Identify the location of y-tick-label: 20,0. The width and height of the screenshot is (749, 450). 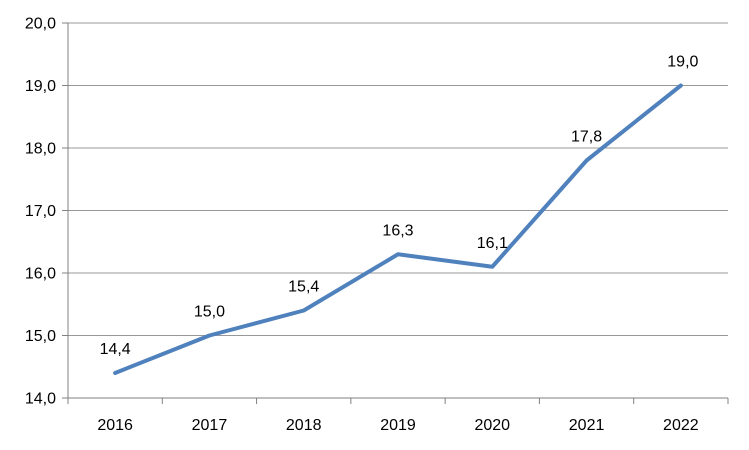
(40, 24).